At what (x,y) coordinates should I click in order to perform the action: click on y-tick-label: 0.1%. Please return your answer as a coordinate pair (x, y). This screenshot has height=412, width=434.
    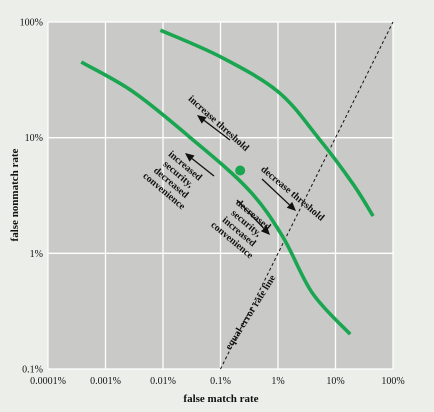
    Looking at the image, I should click on (32, 370).